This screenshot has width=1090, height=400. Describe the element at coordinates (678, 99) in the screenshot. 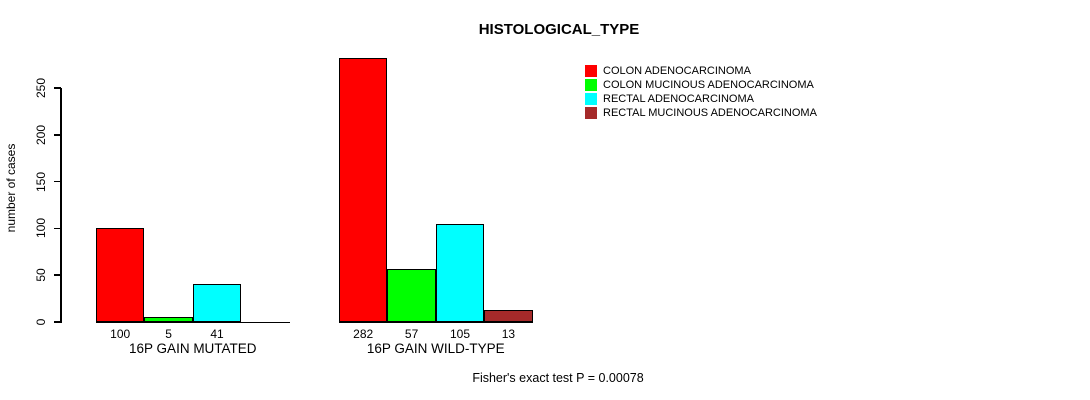

I see `legend-label: RECTAL ADENOCARCINOMA` at that location.